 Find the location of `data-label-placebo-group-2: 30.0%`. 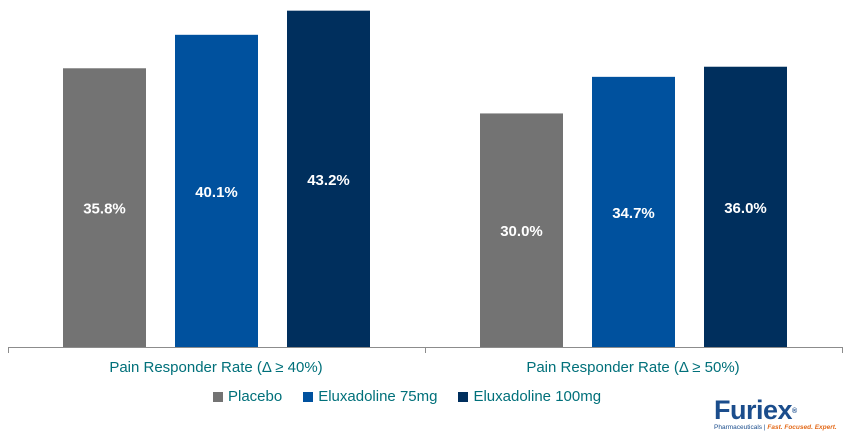

data-label-placebo-group-2: 30.0% is located at coordinates (521, 231).